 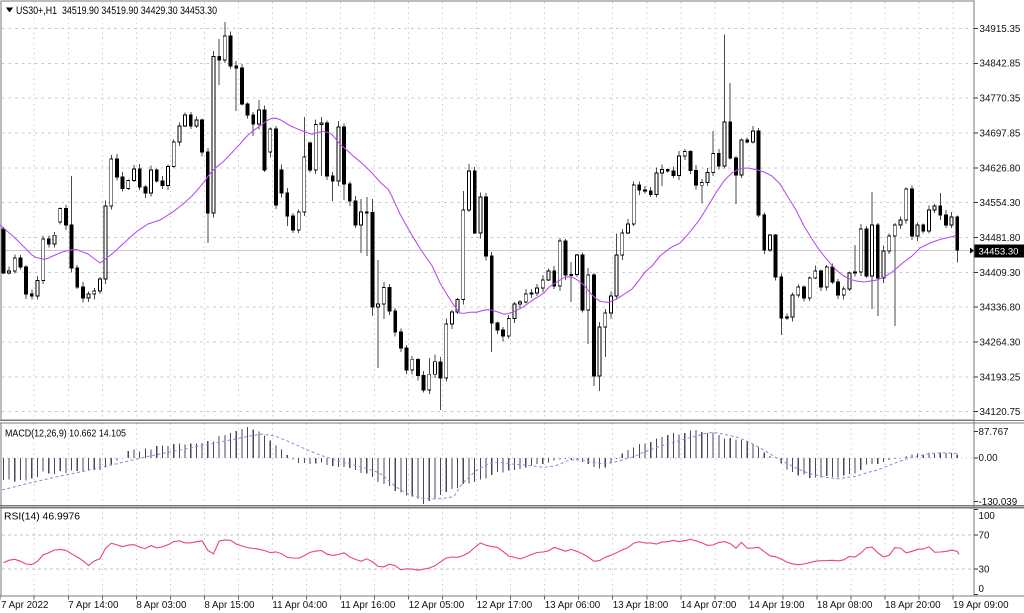 I want to click on svg-text: 34336.80, so click(x=1000, y=308).